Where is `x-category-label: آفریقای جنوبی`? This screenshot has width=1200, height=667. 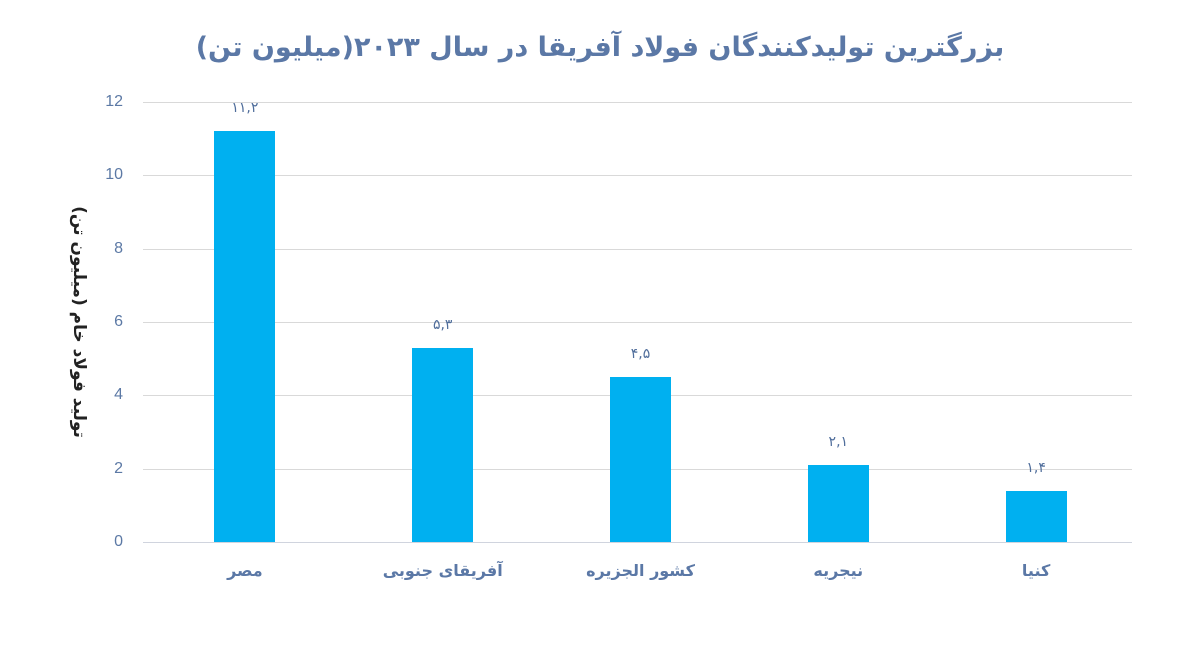 x-category-label: آفریقای جنوبی is located at coordinates (442, 570).